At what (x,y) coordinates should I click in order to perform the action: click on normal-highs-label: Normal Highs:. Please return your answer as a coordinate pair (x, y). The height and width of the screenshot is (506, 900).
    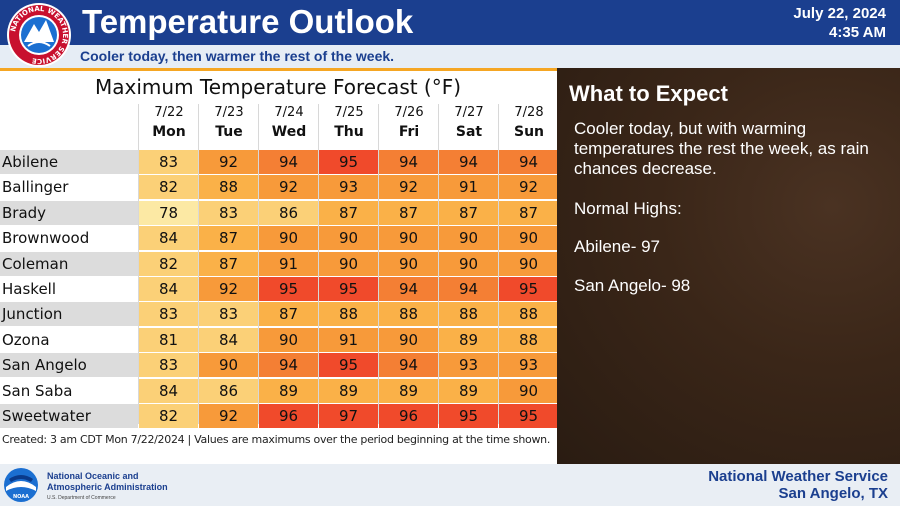
    Looking at the image, I should click on (628, 208).